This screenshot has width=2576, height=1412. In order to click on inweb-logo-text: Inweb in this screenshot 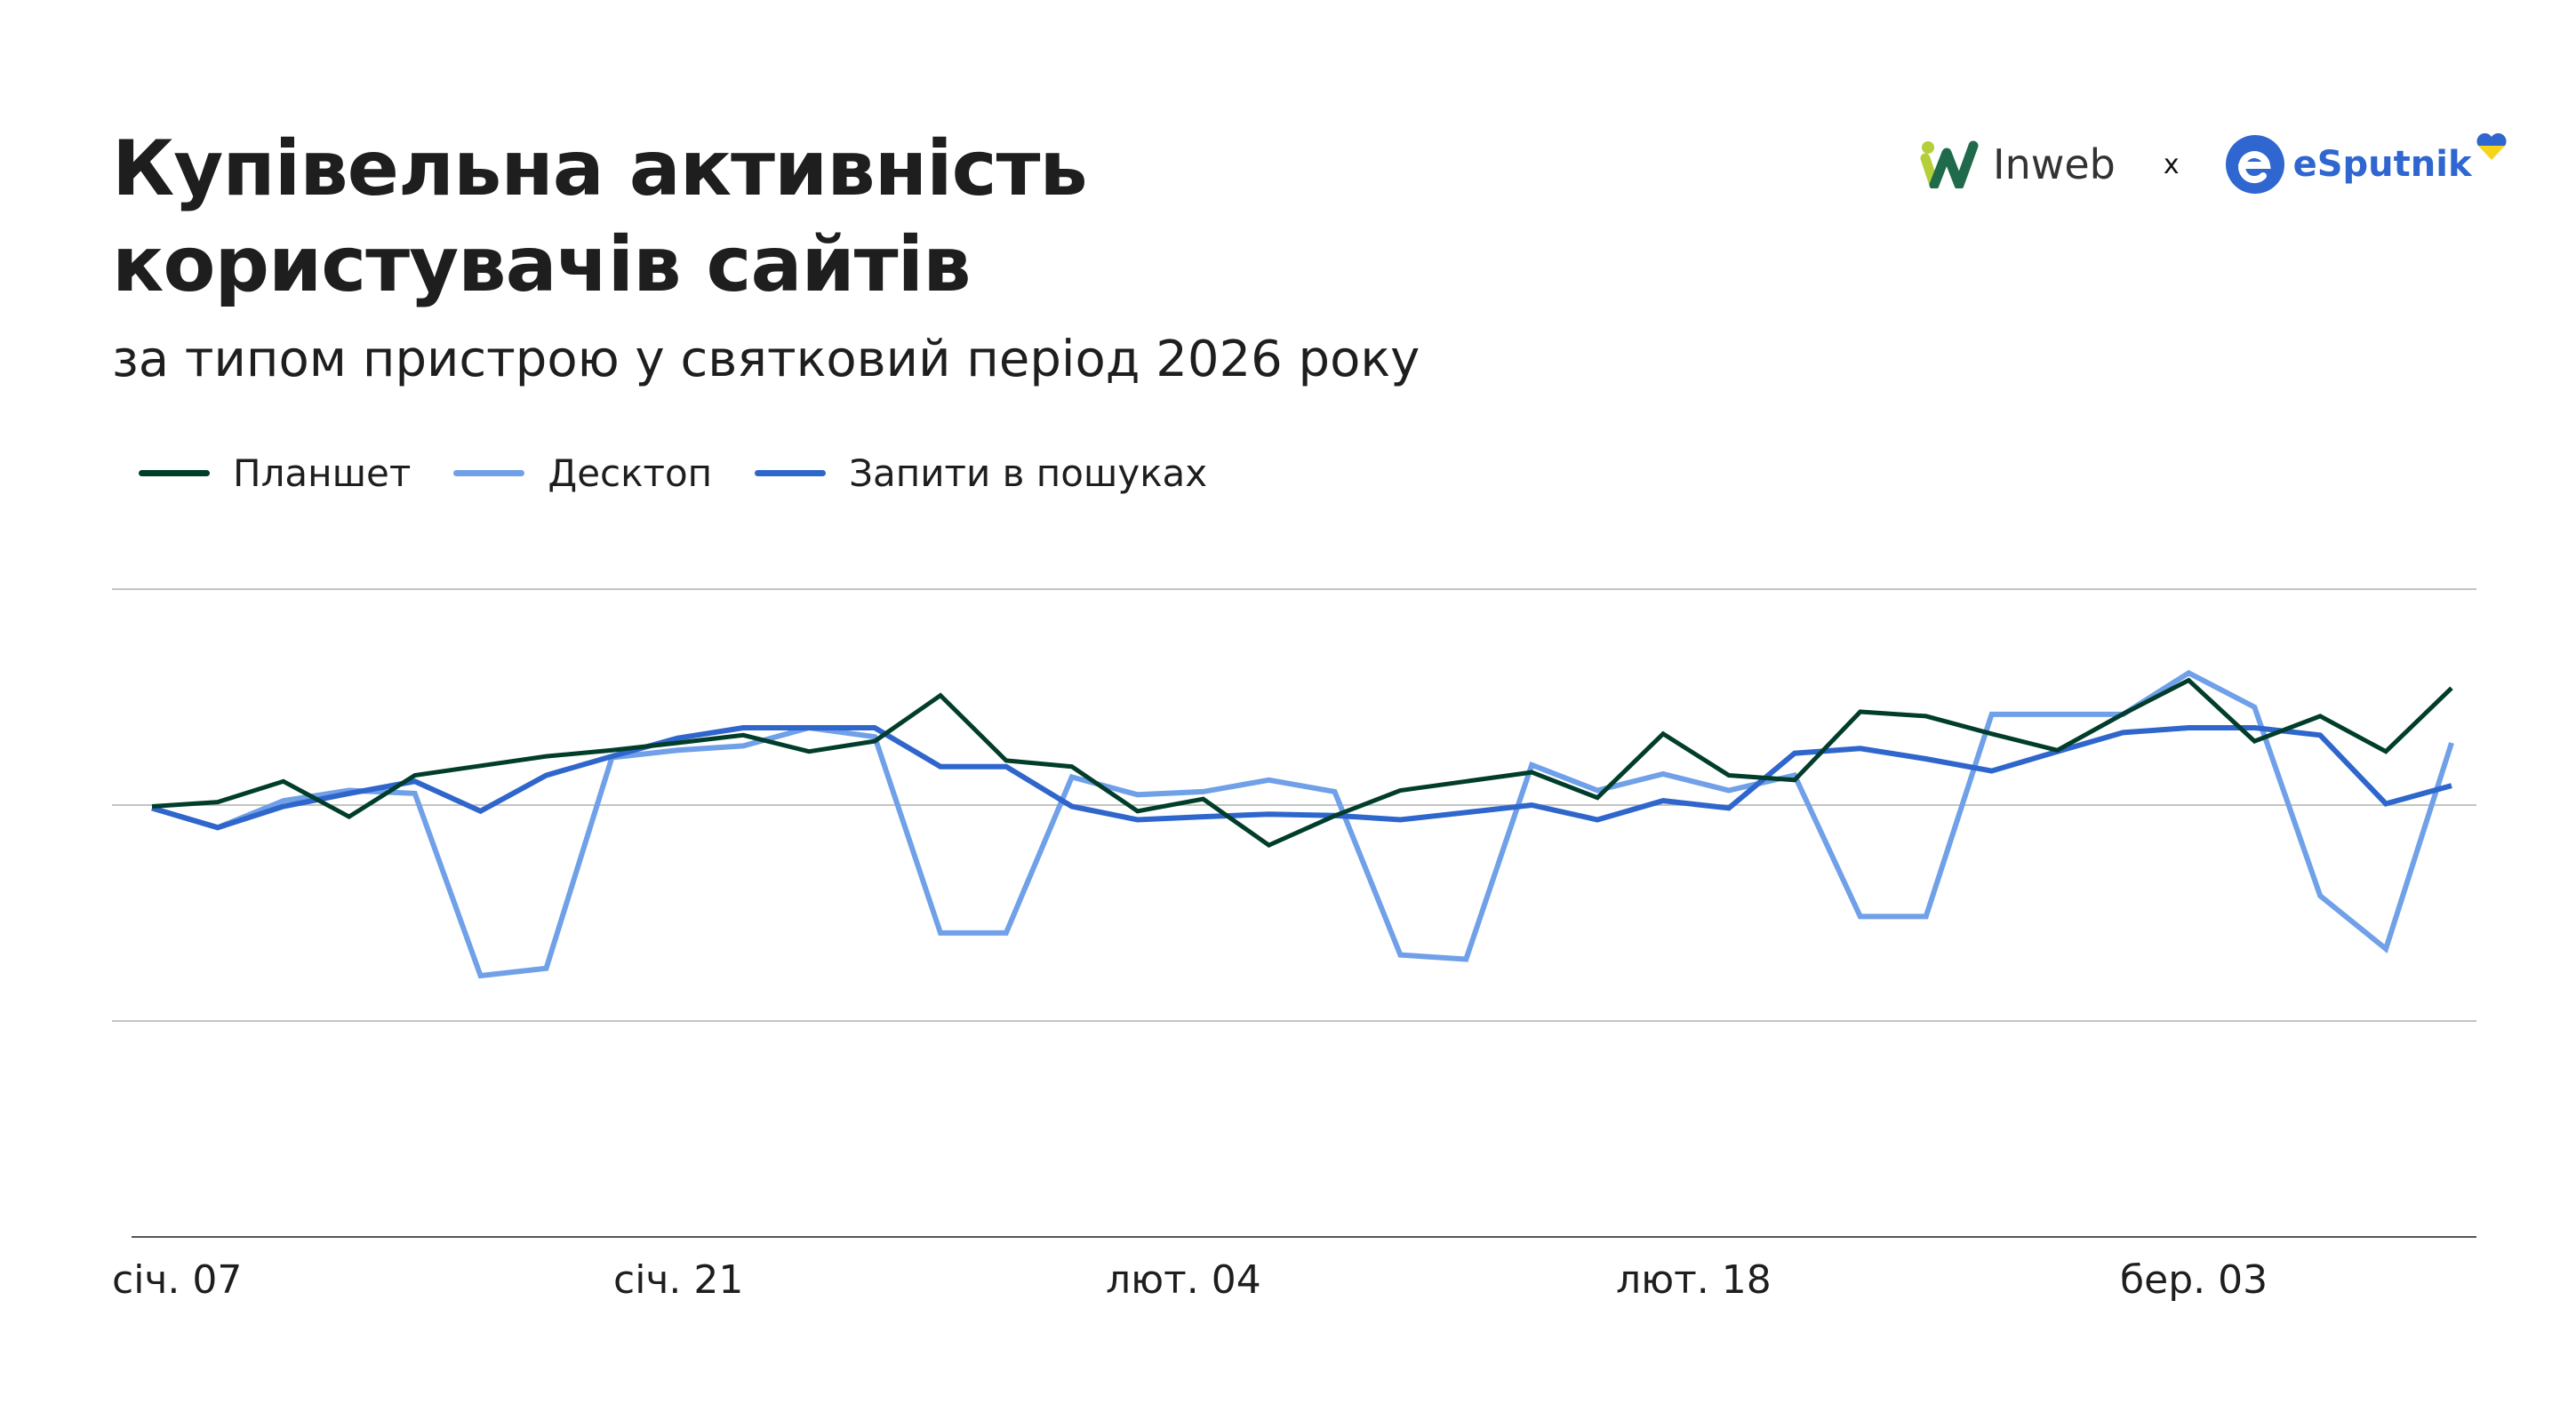, I will do `click(2054, 164)`.